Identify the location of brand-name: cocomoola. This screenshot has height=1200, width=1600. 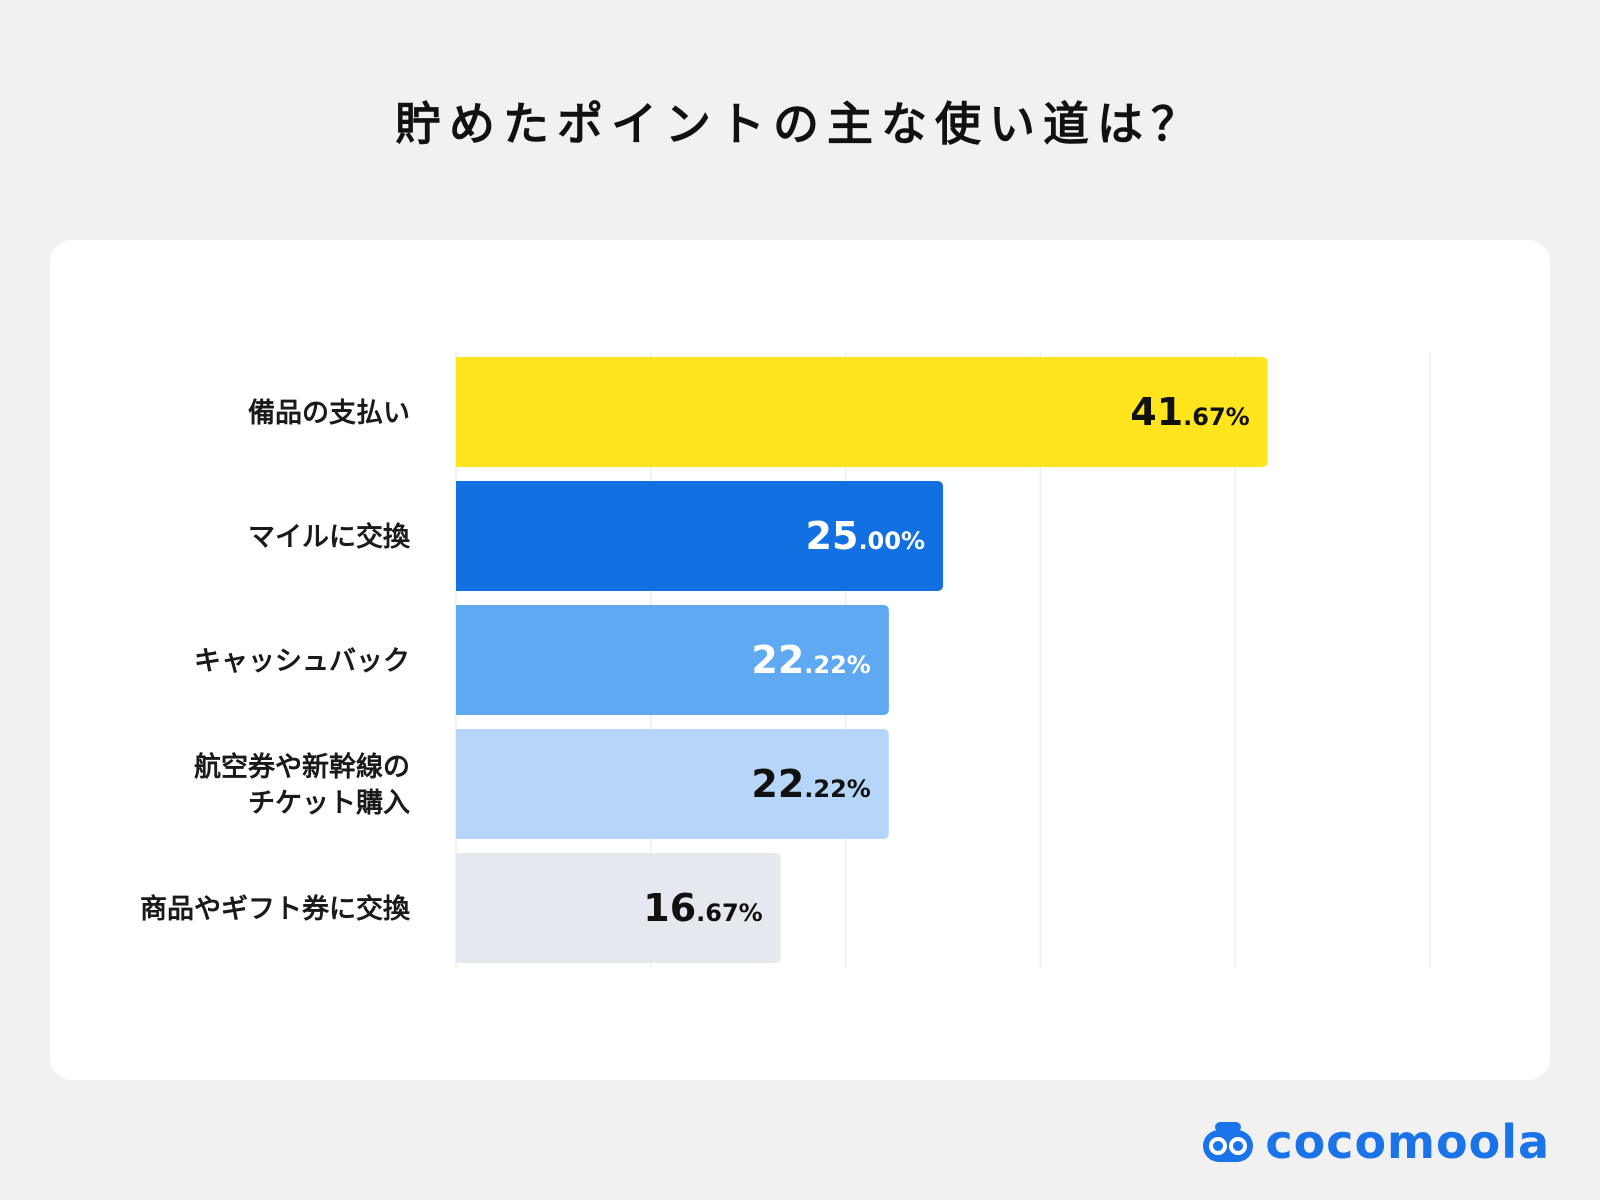
(1407, 1142).